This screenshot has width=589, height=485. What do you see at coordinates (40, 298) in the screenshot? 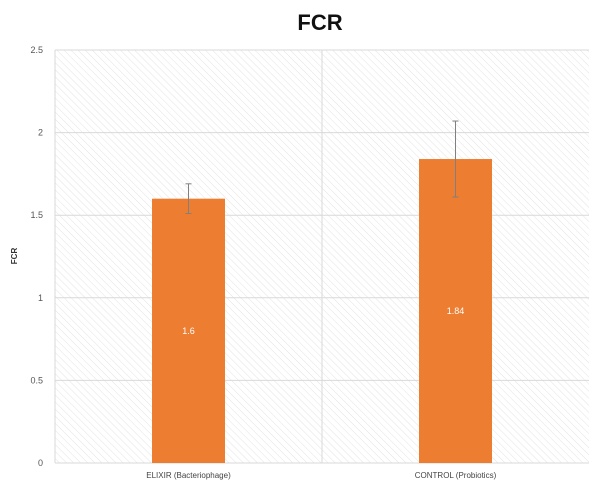
I see `y-tick-label: 1` at bounding box center [40, 298].